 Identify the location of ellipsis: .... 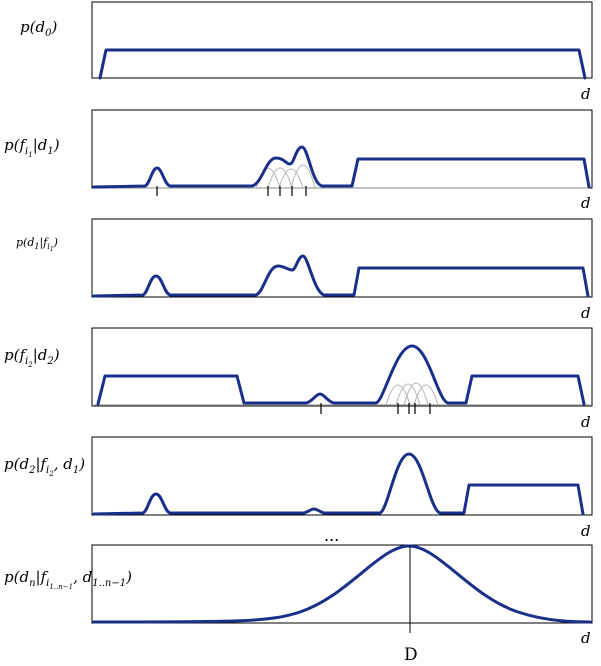
(331, 535).